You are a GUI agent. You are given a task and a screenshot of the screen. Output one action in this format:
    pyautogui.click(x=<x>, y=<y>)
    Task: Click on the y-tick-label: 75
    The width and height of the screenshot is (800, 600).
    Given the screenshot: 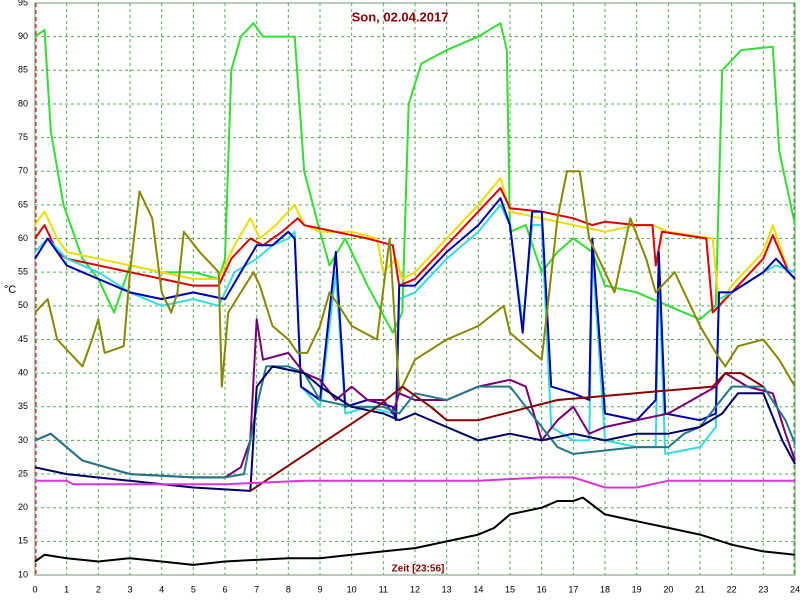 What is the action you would take?
    pyautogui.click(x=23, y=137)
    